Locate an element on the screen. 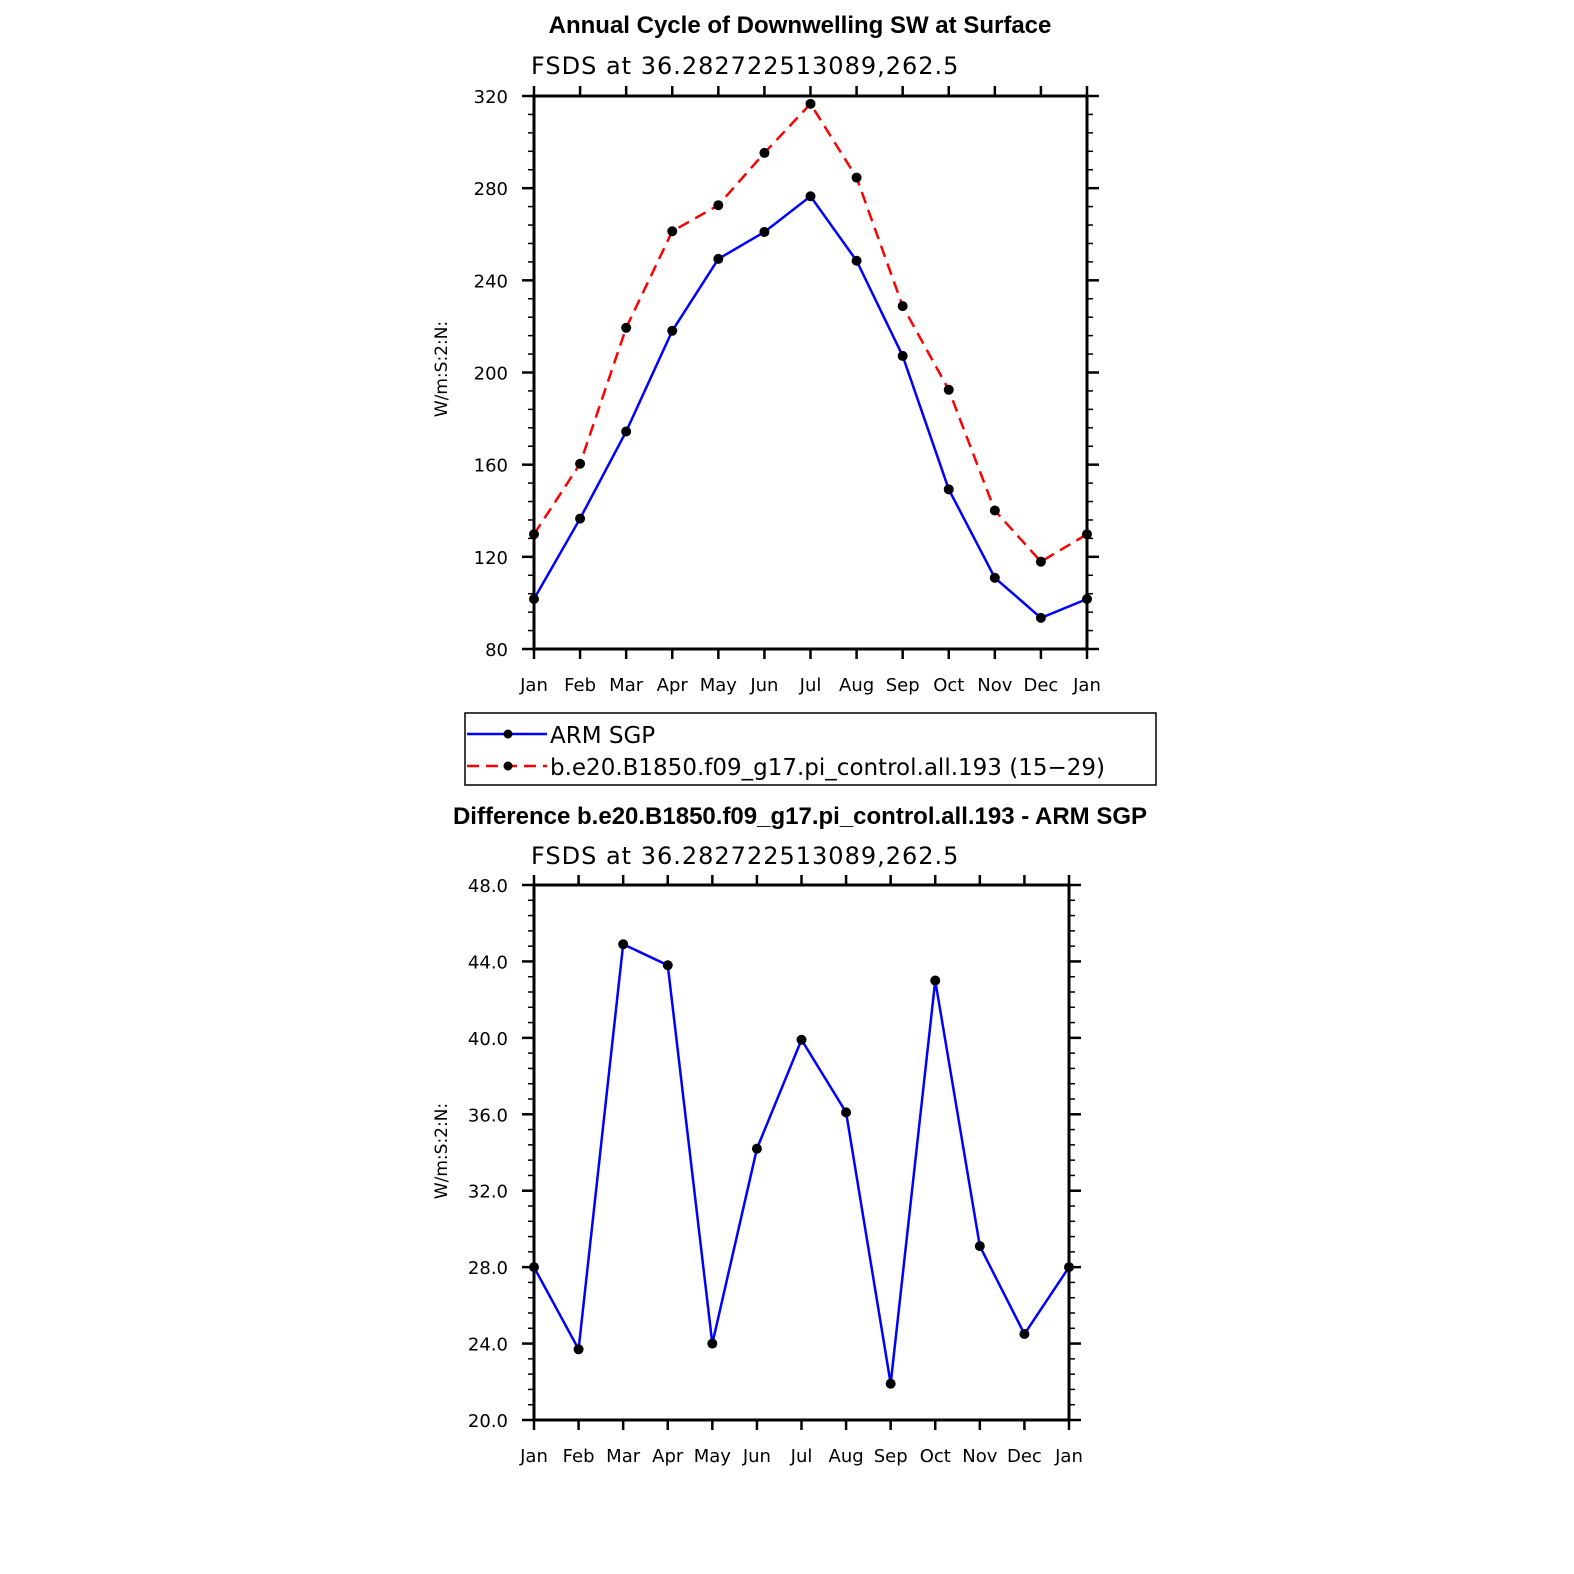 Image resolution: width=1574 pixels, height=1574 pixels. y-tick-label: 200 is located at coordinates (491, 374).